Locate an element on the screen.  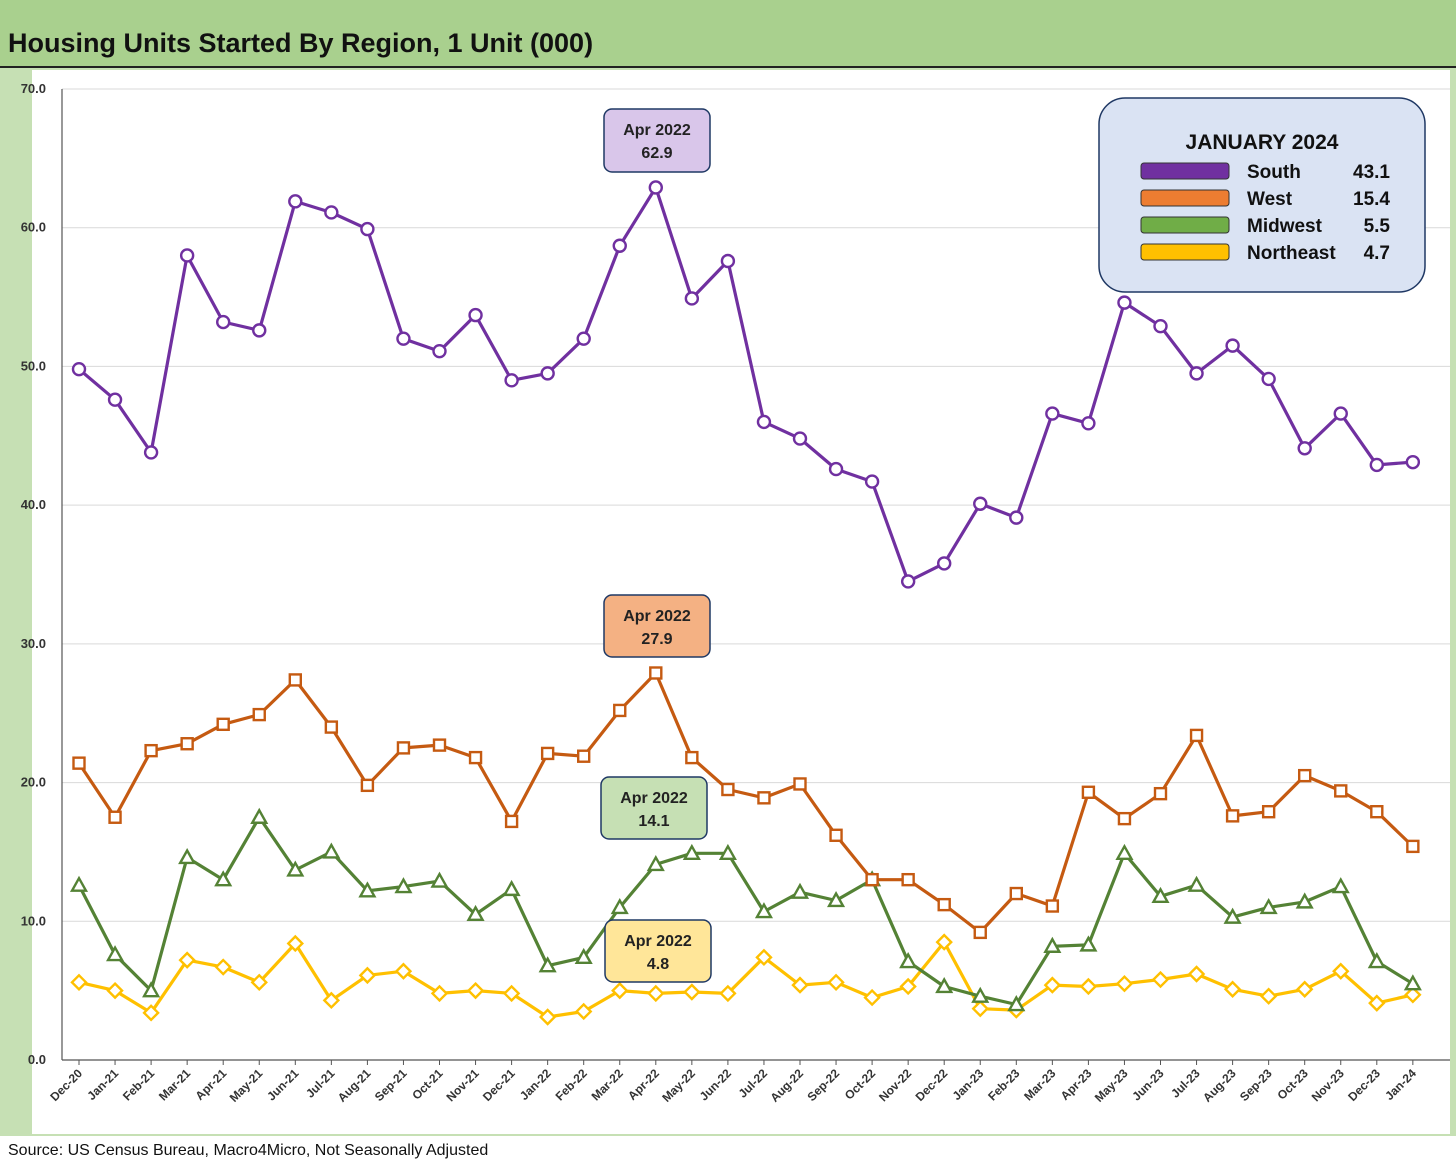
legend-value-west: 15.4 is located at coordinates (1371, 199).